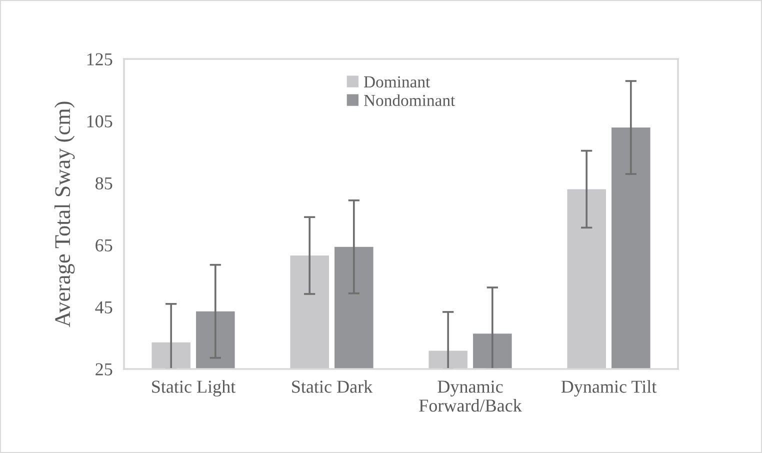  What do you see at coordinates (104, 245) in the screenshot?
I see `y-tick-label: 65` at bounding box center [104, 245].